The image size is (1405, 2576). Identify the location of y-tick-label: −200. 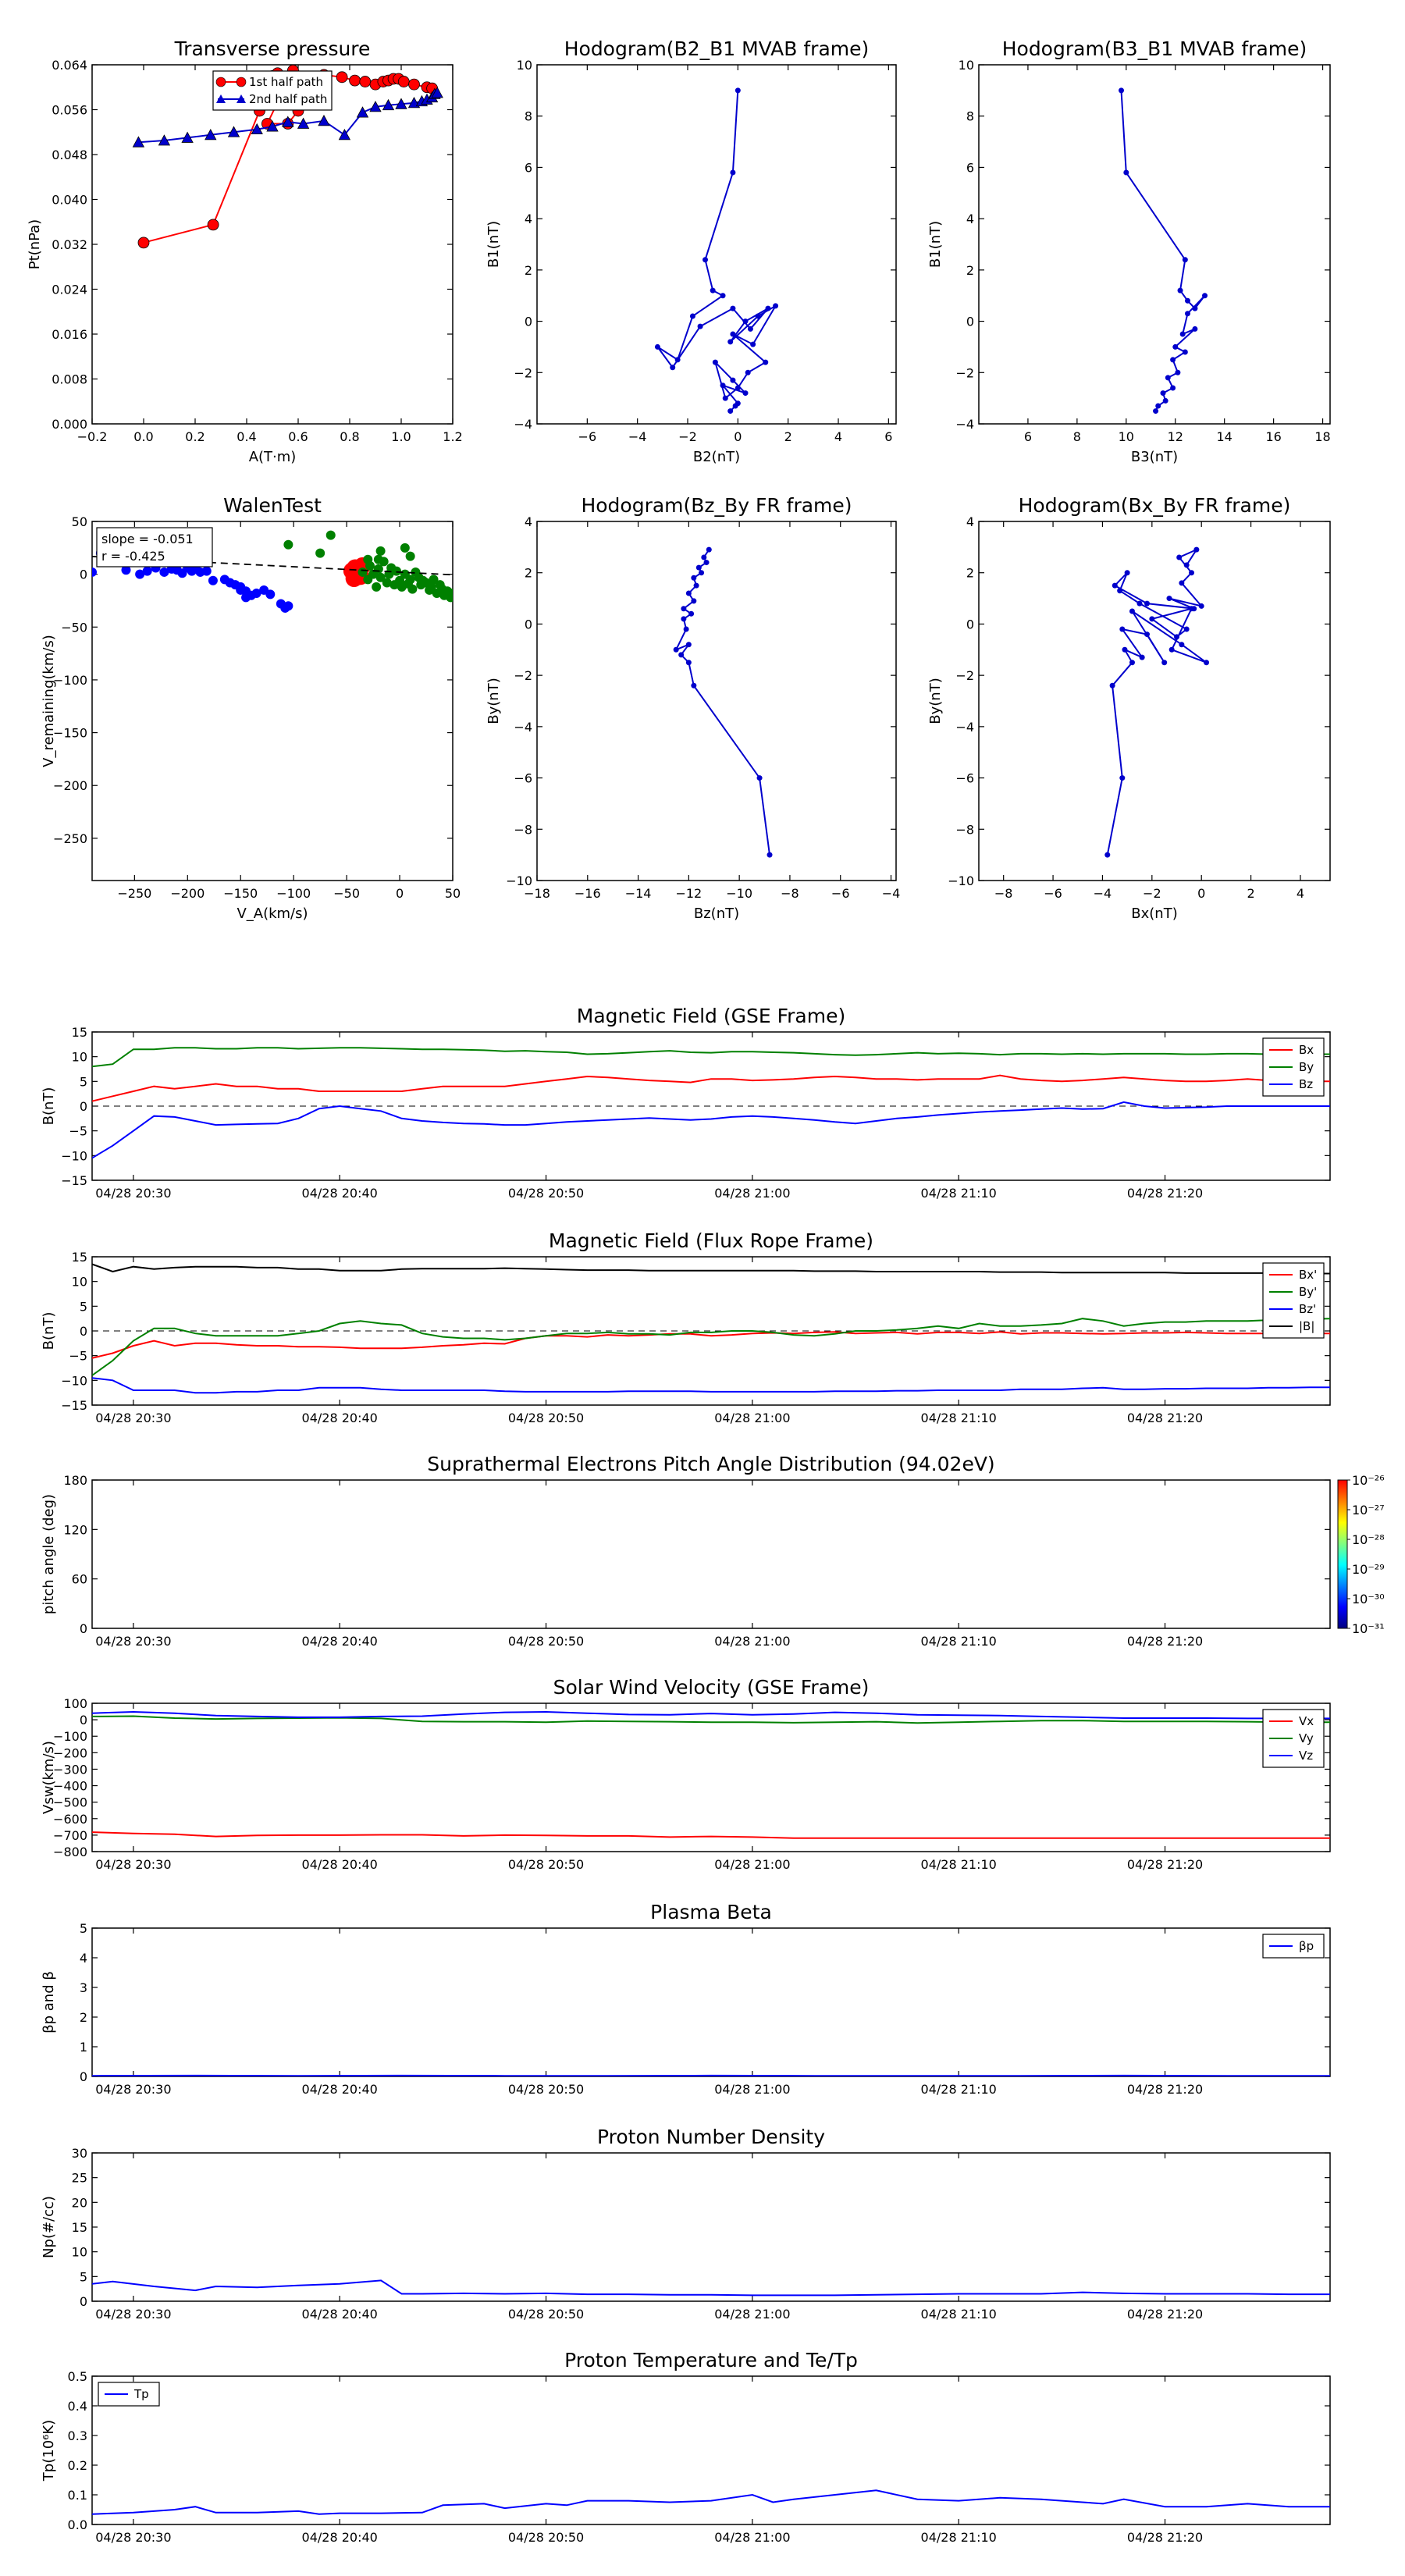
(70, 1752).